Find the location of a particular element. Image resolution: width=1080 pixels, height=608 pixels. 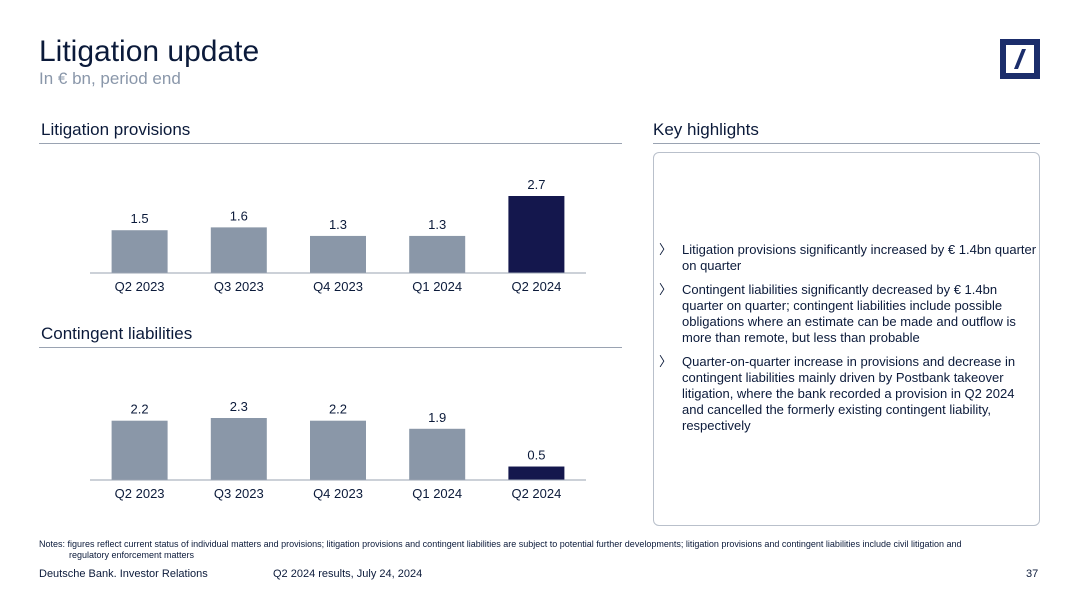

page-subtitle: In € bn, period end is located at coordinates (110, 78).